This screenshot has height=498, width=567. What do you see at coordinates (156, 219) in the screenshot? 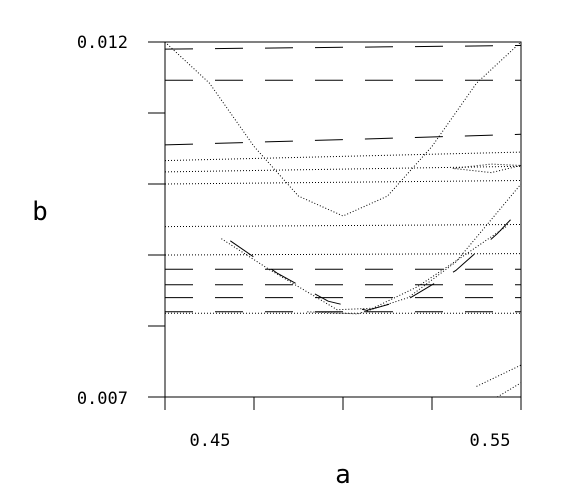
I see `y-axis-ticks` at bounding box center [156, 219].